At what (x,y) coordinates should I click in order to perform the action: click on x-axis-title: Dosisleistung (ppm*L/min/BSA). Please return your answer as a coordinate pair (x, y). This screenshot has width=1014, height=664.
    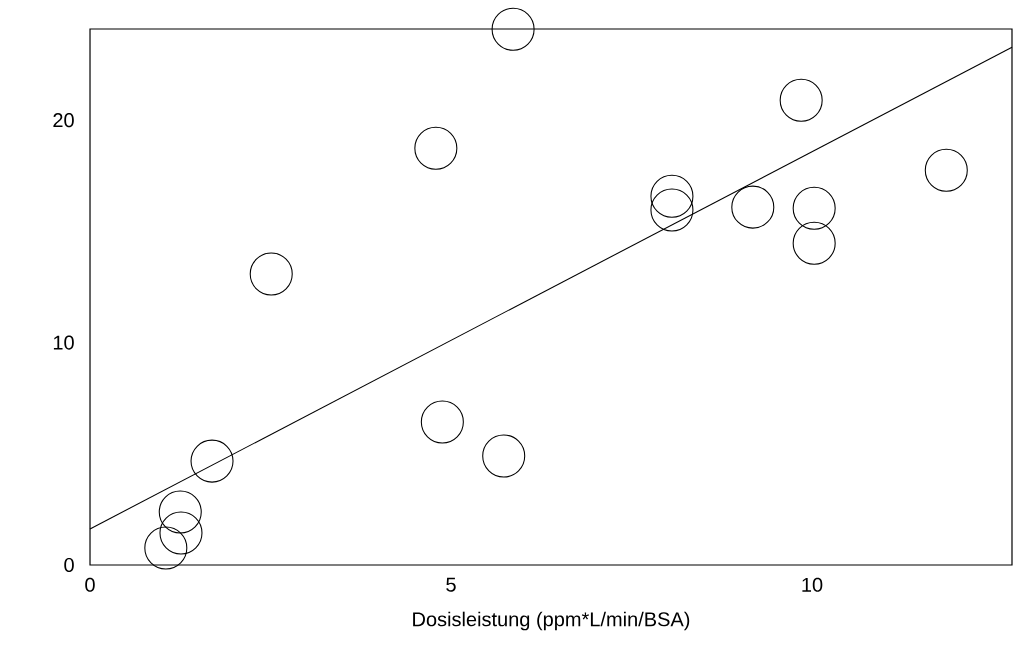
    Looking at the image, I should click on (551, 621).